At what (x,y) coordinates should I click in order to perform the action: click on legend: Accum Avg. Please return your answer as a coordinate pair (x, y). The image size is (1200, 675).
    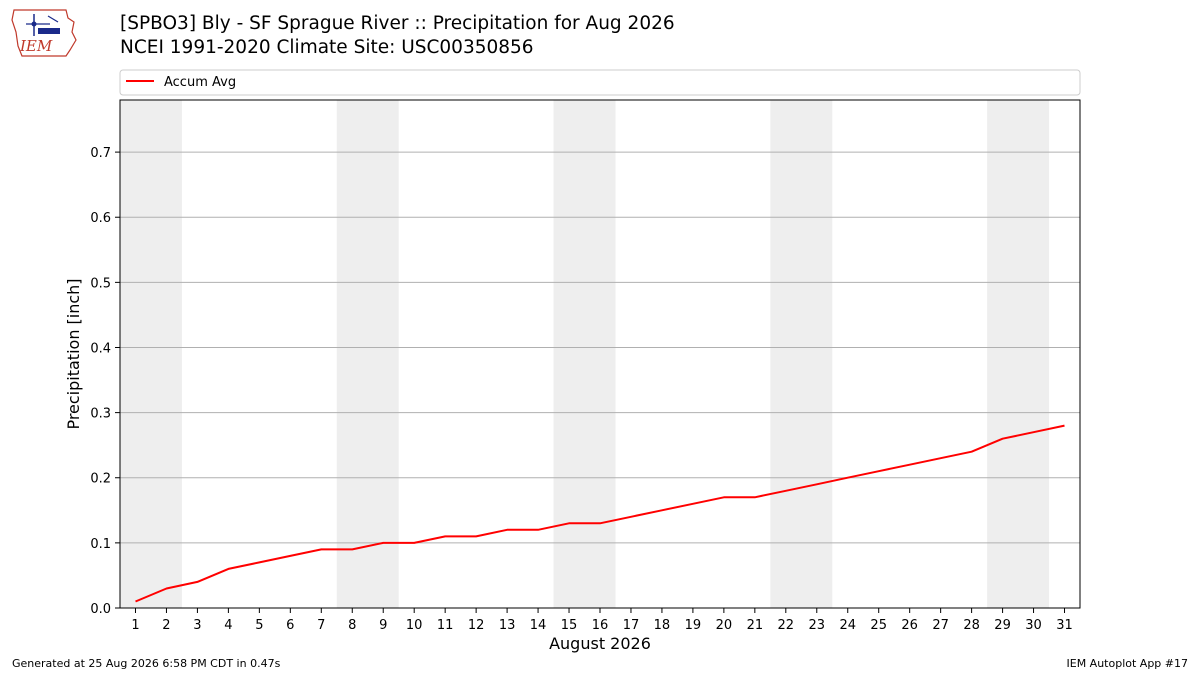
    Looking at the image, I should click on (600, 82).